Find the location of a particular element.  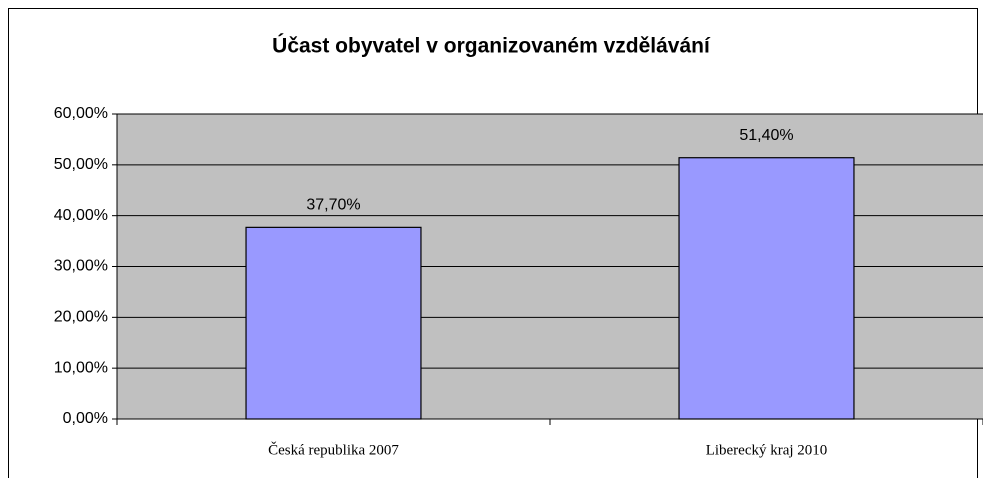

y-tick-label: 0,00% is located at coordinates (85, 418).